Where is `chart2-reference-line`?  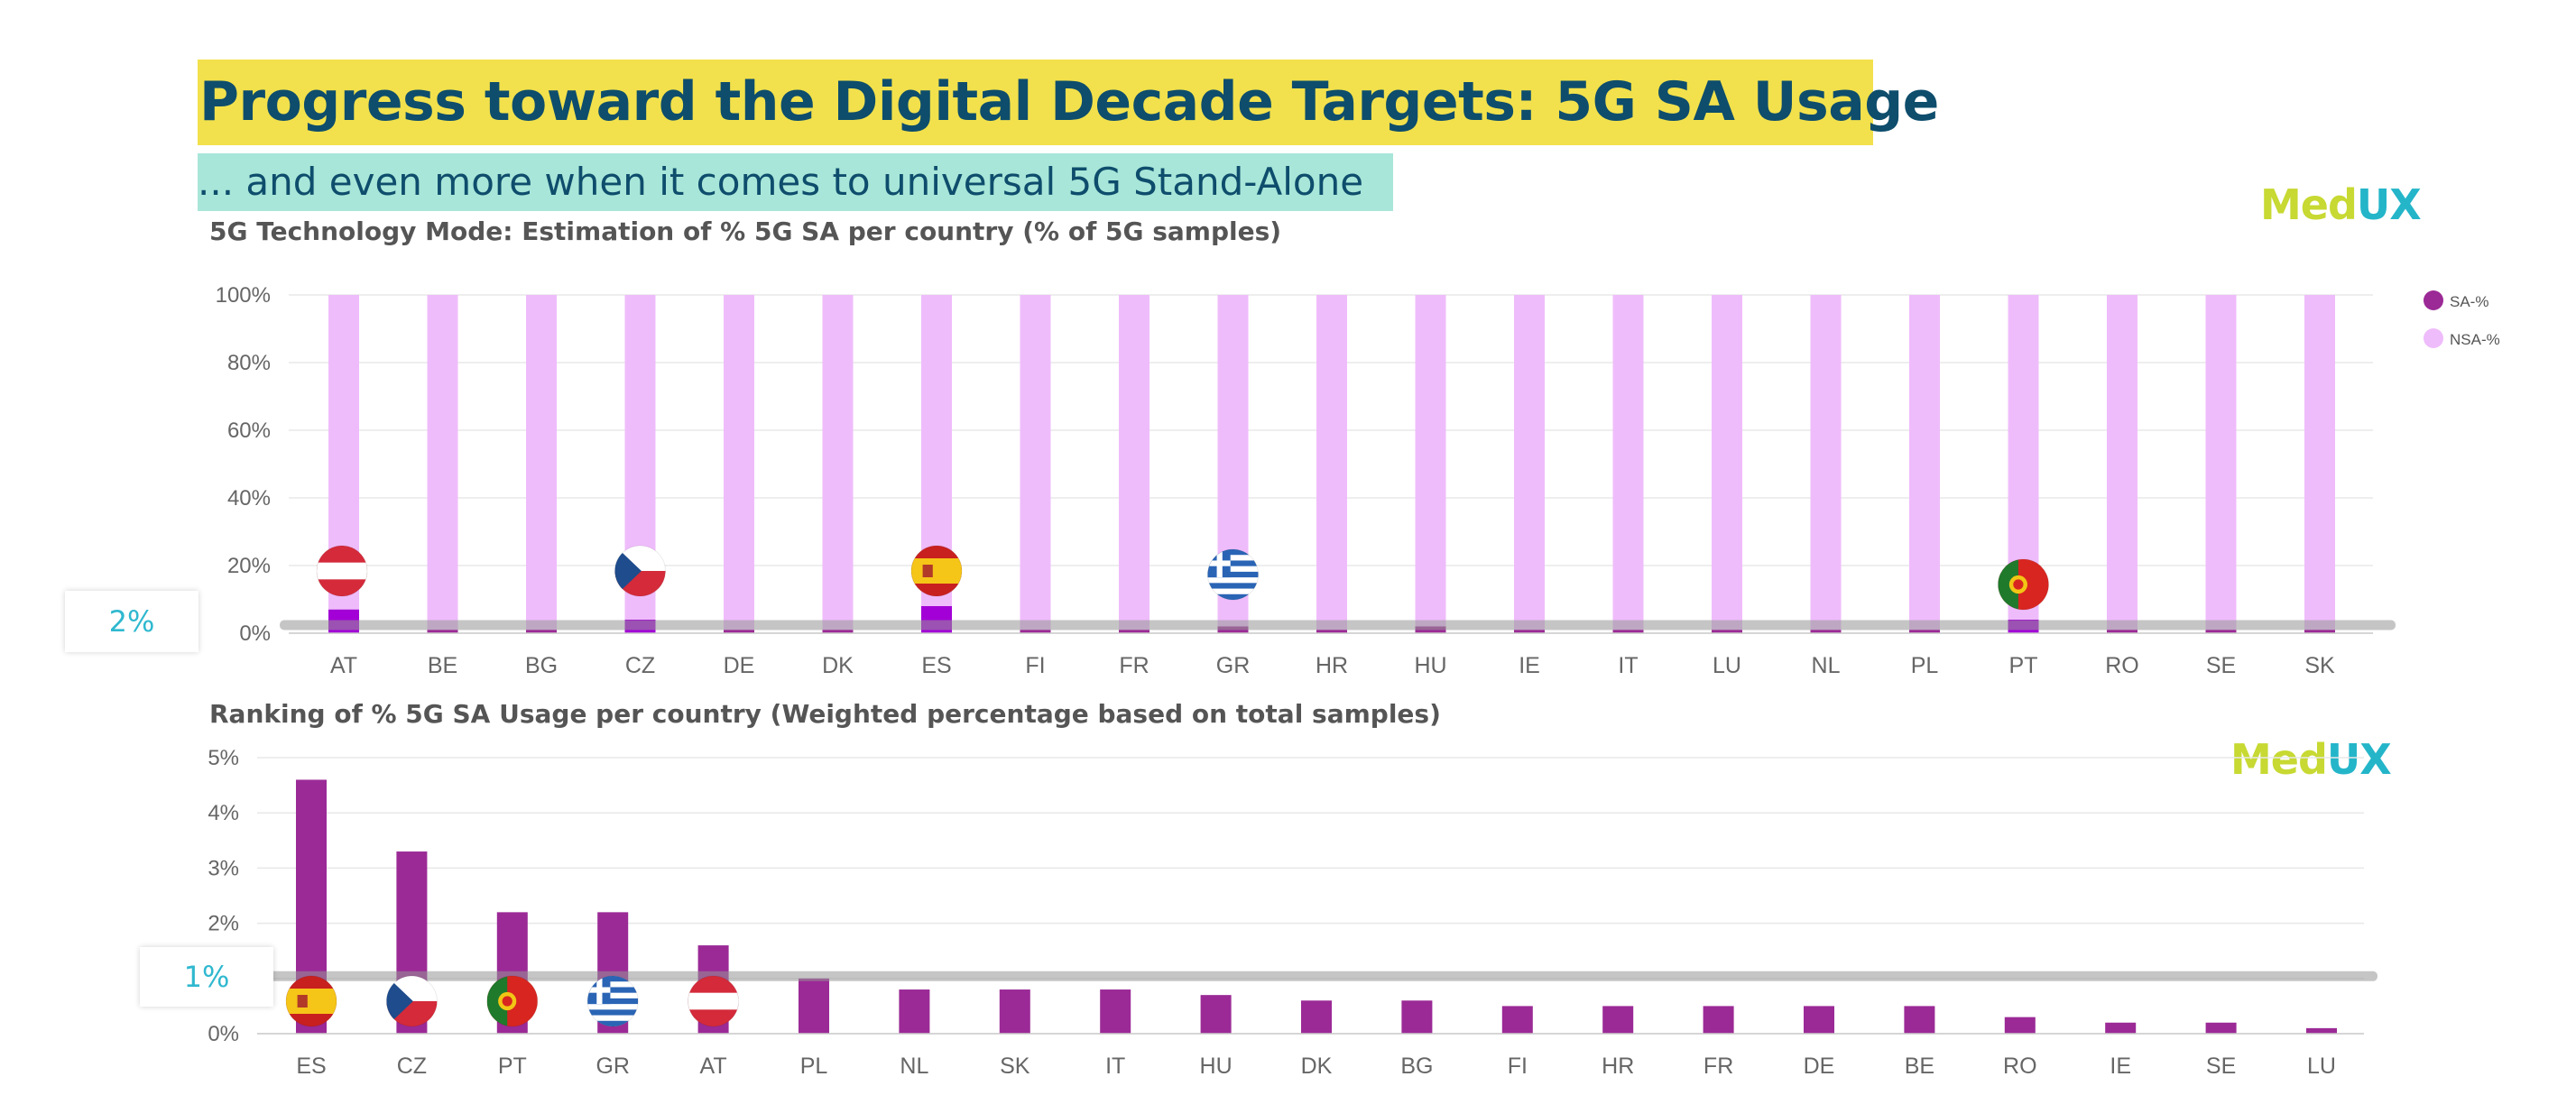
chart2-reference-line is located at coordinates (1317, 976).